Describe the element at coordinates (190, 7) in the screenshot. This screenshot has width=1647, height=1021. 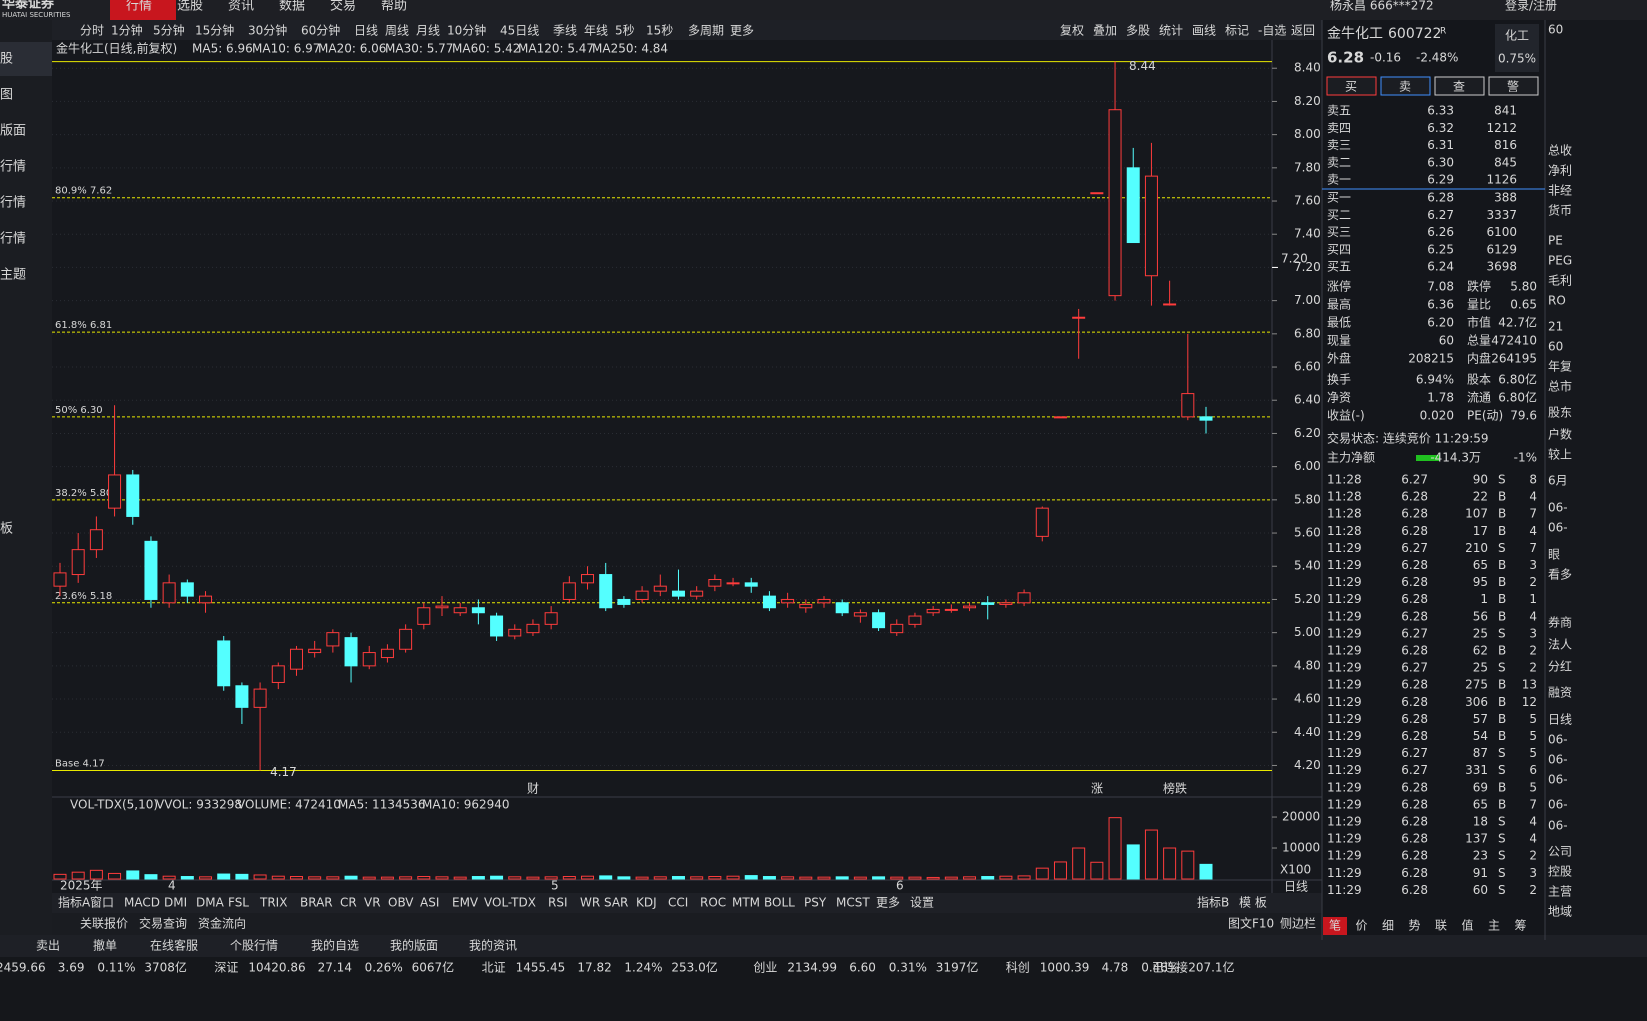
I see `menu-item: 选股` at that location.